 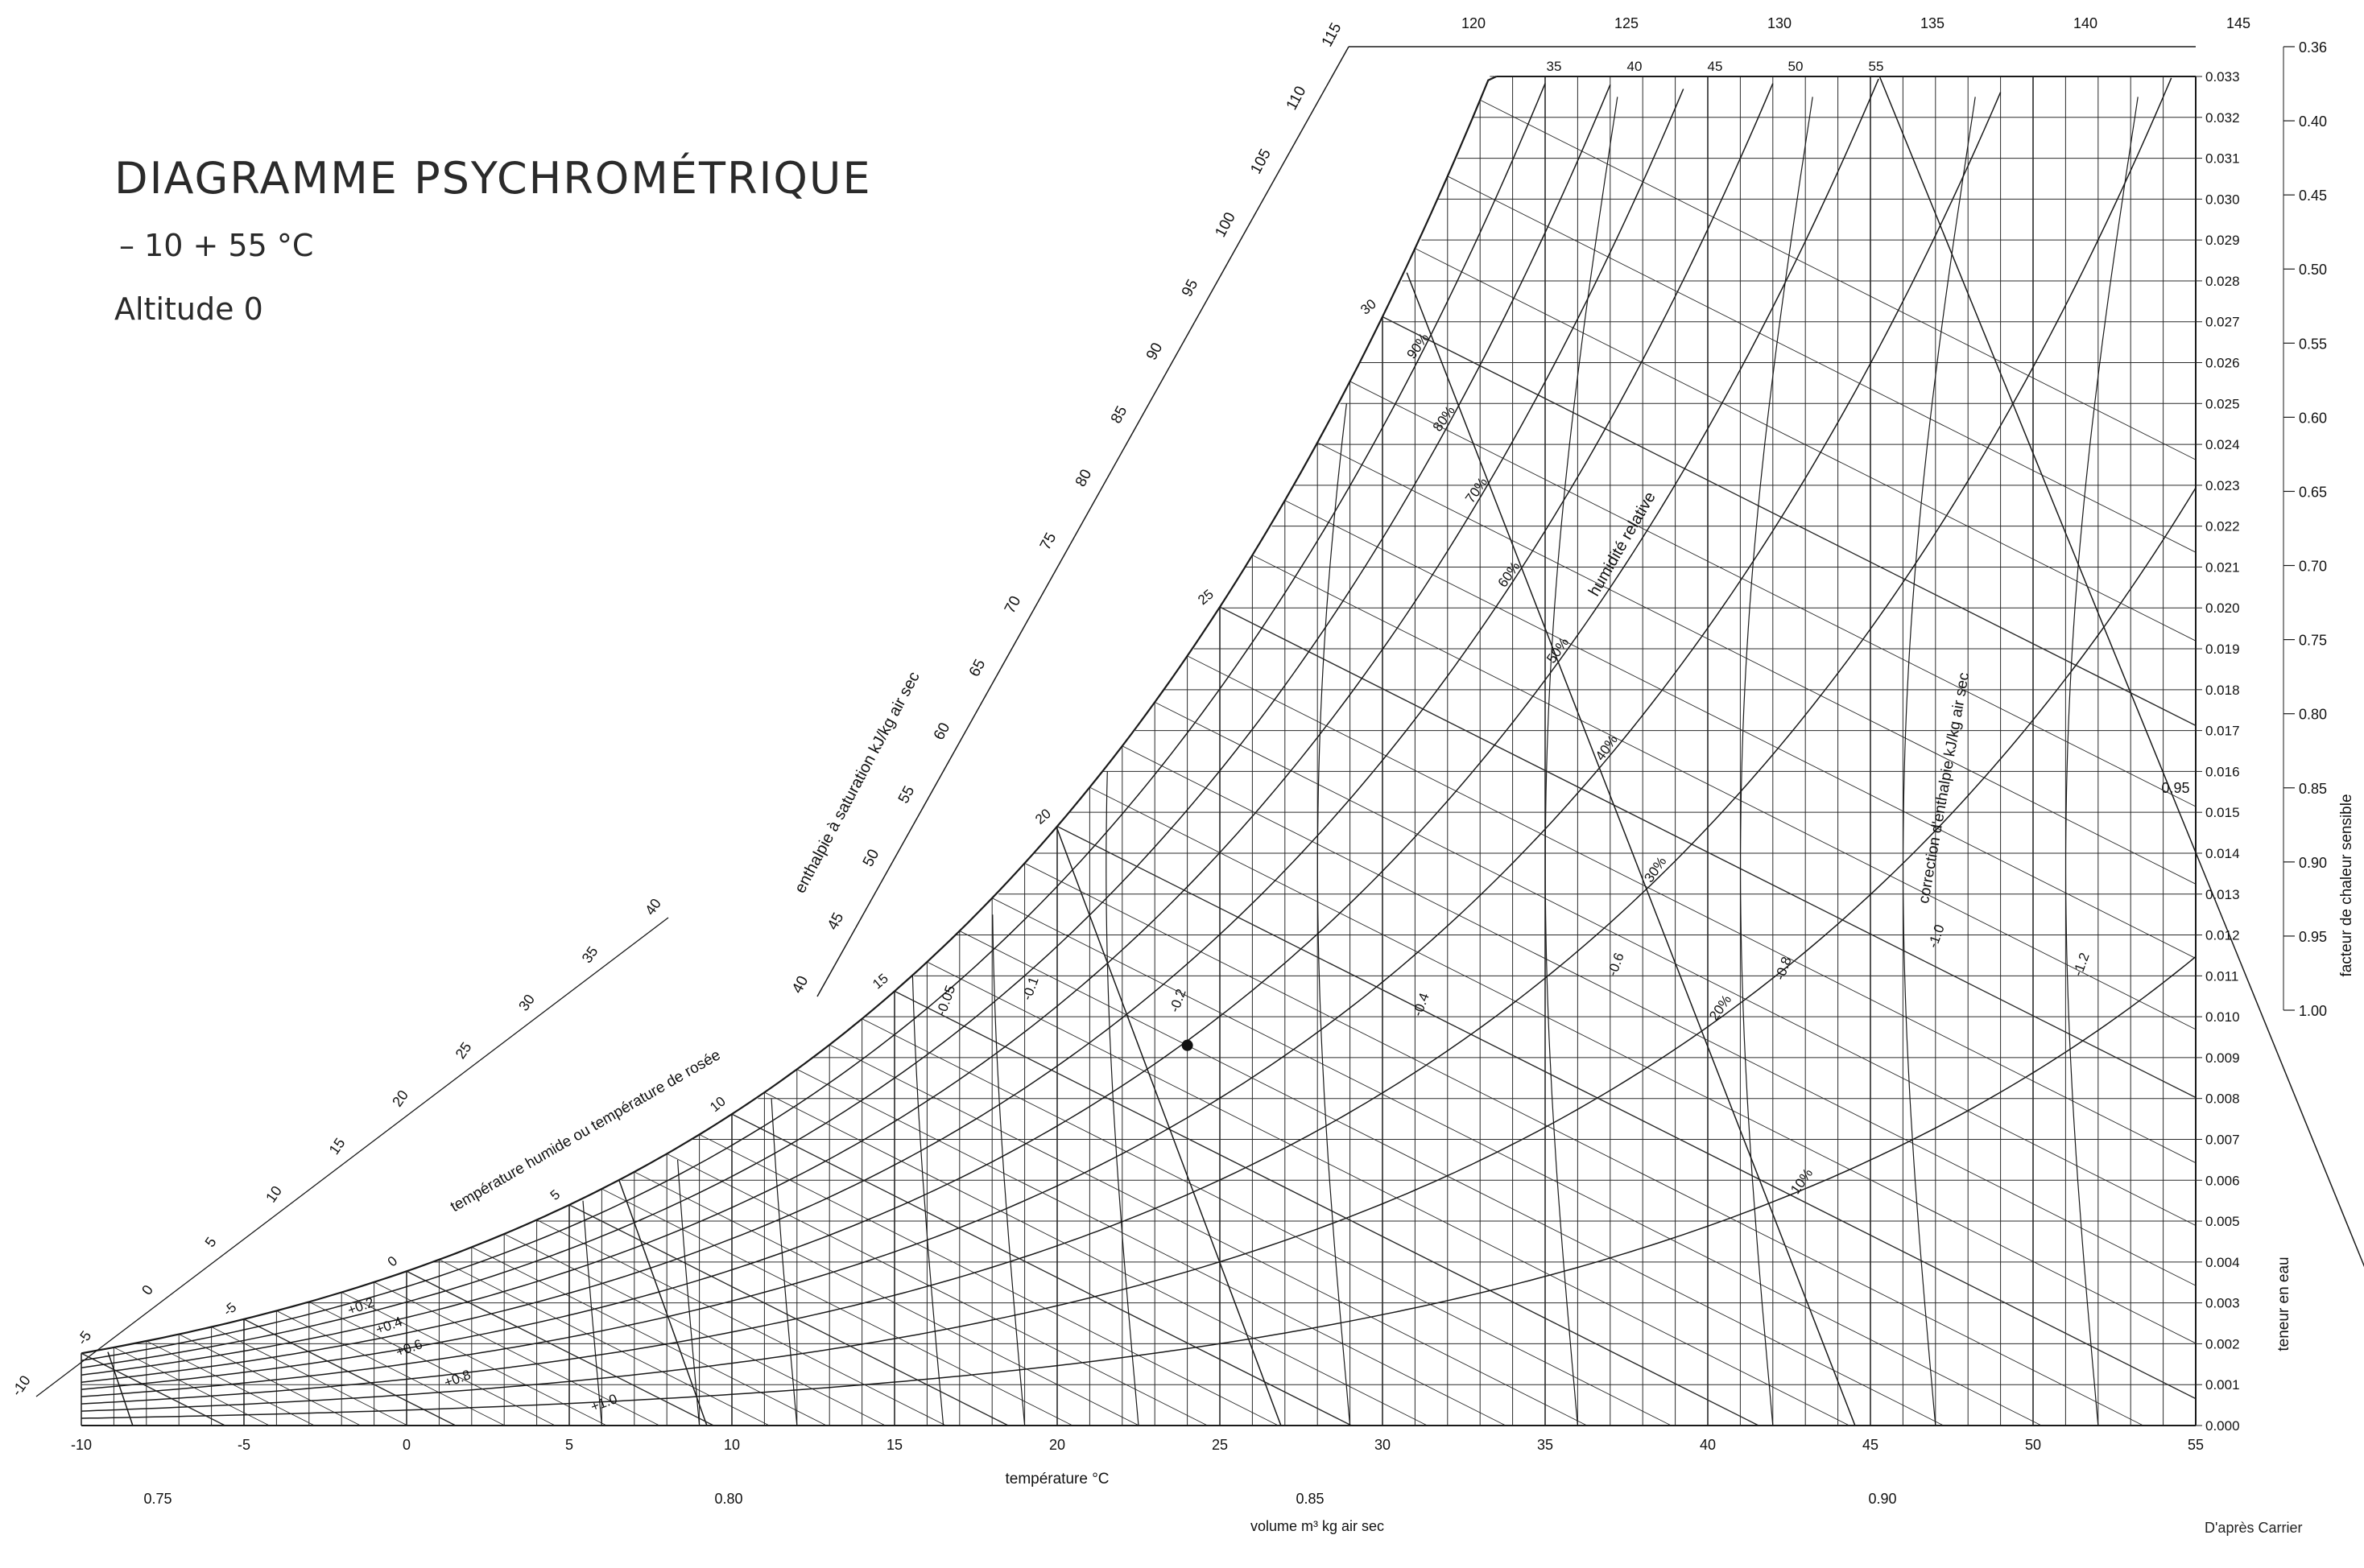 I want to click on volume-label: 0.80, so click(x=728, y=1499).